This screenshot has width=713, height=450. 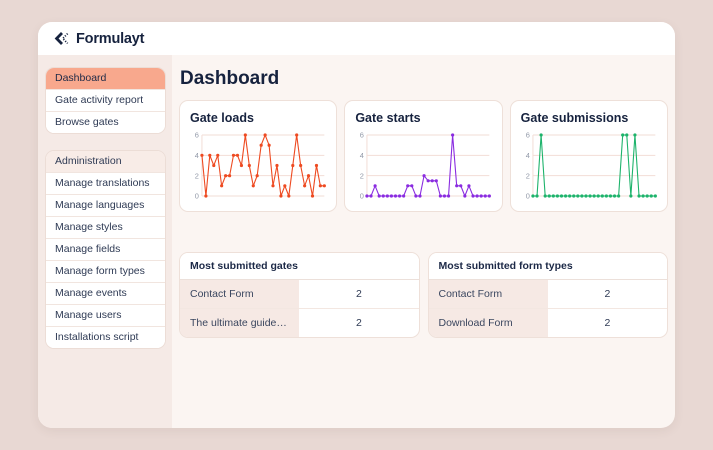 What do you see at coordinates (62, 38) in the screenshot?
I see `logo-double-chevron-icon` at bounding box center [62, 38].